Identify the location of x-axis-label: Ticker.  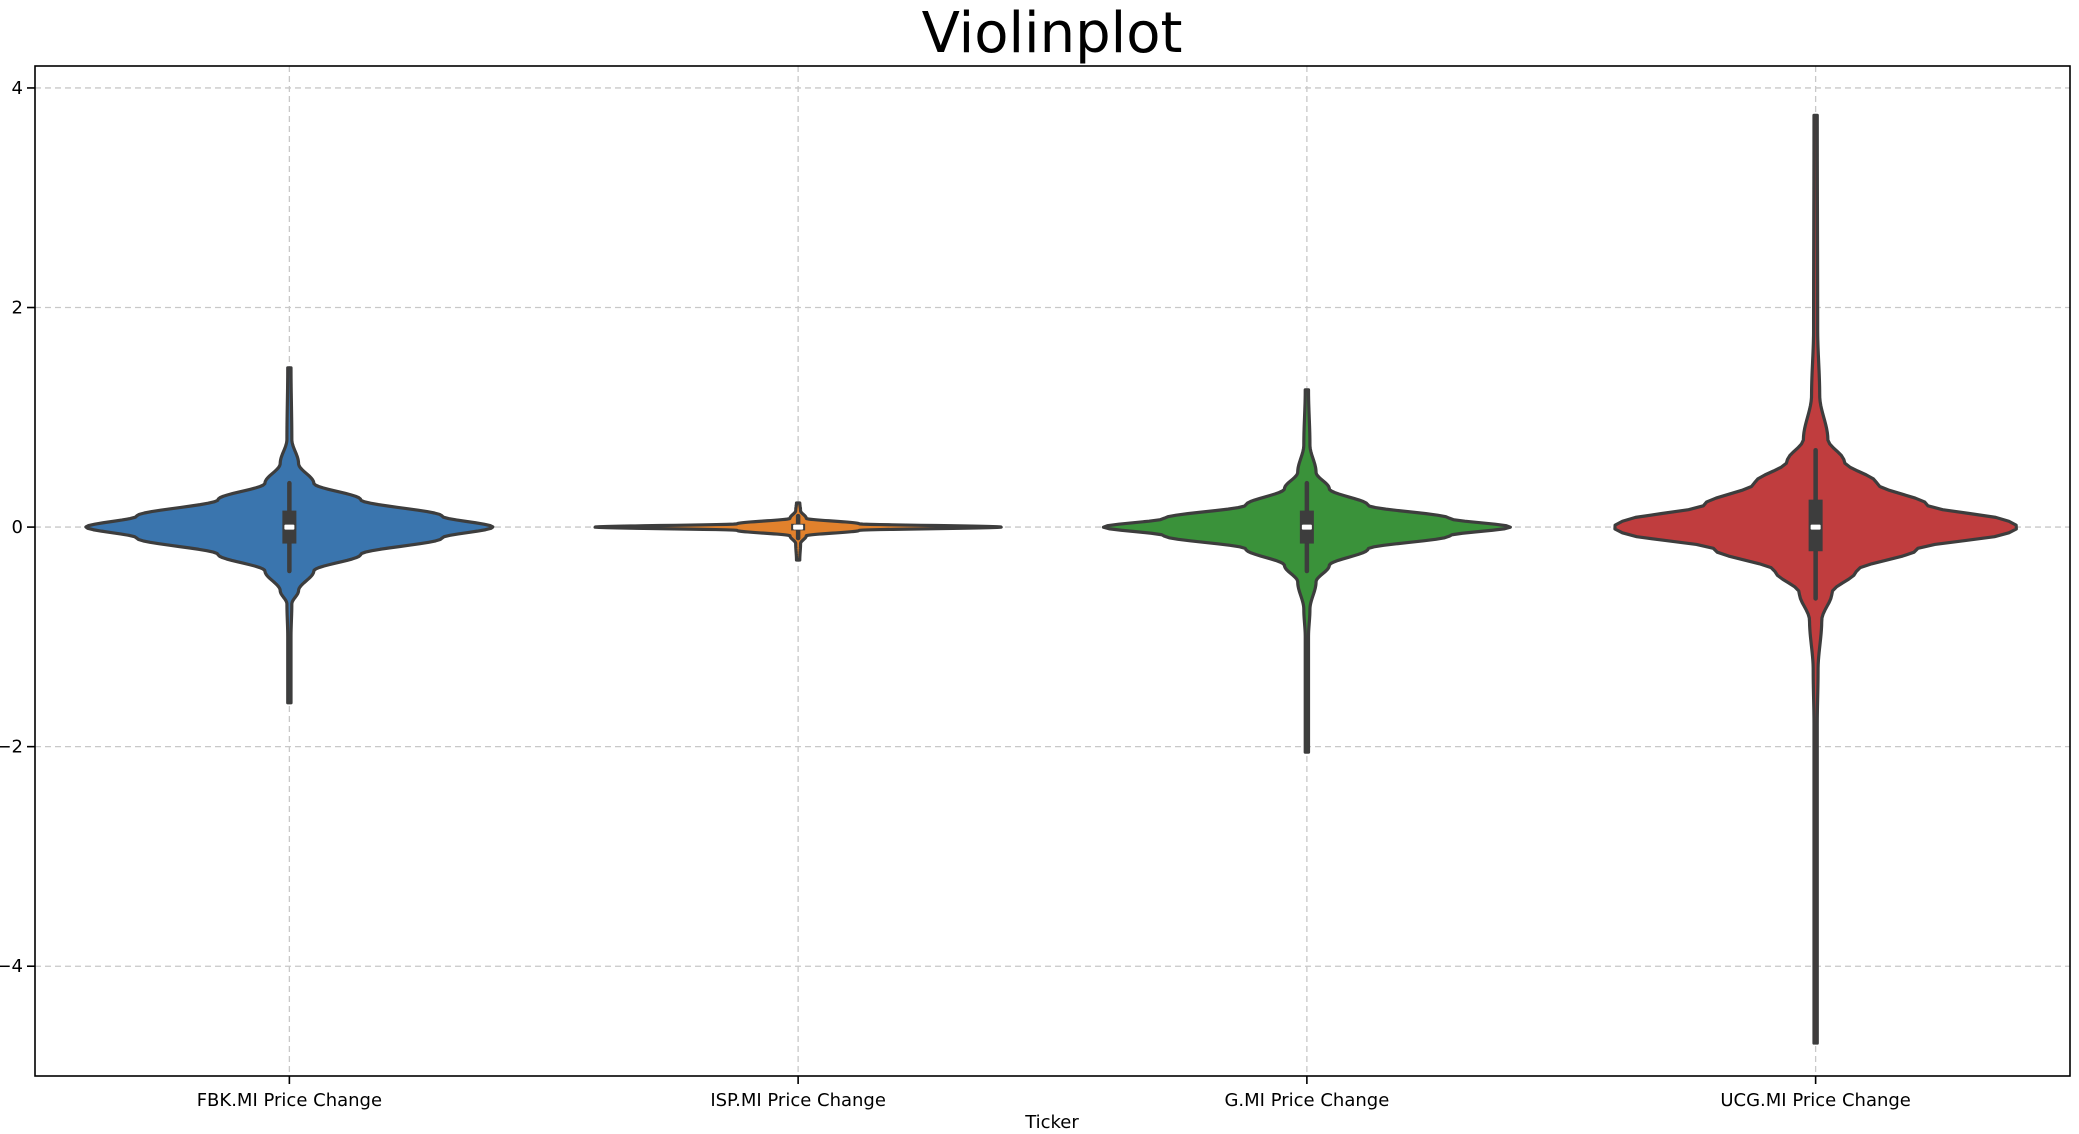
(1051, 1122).